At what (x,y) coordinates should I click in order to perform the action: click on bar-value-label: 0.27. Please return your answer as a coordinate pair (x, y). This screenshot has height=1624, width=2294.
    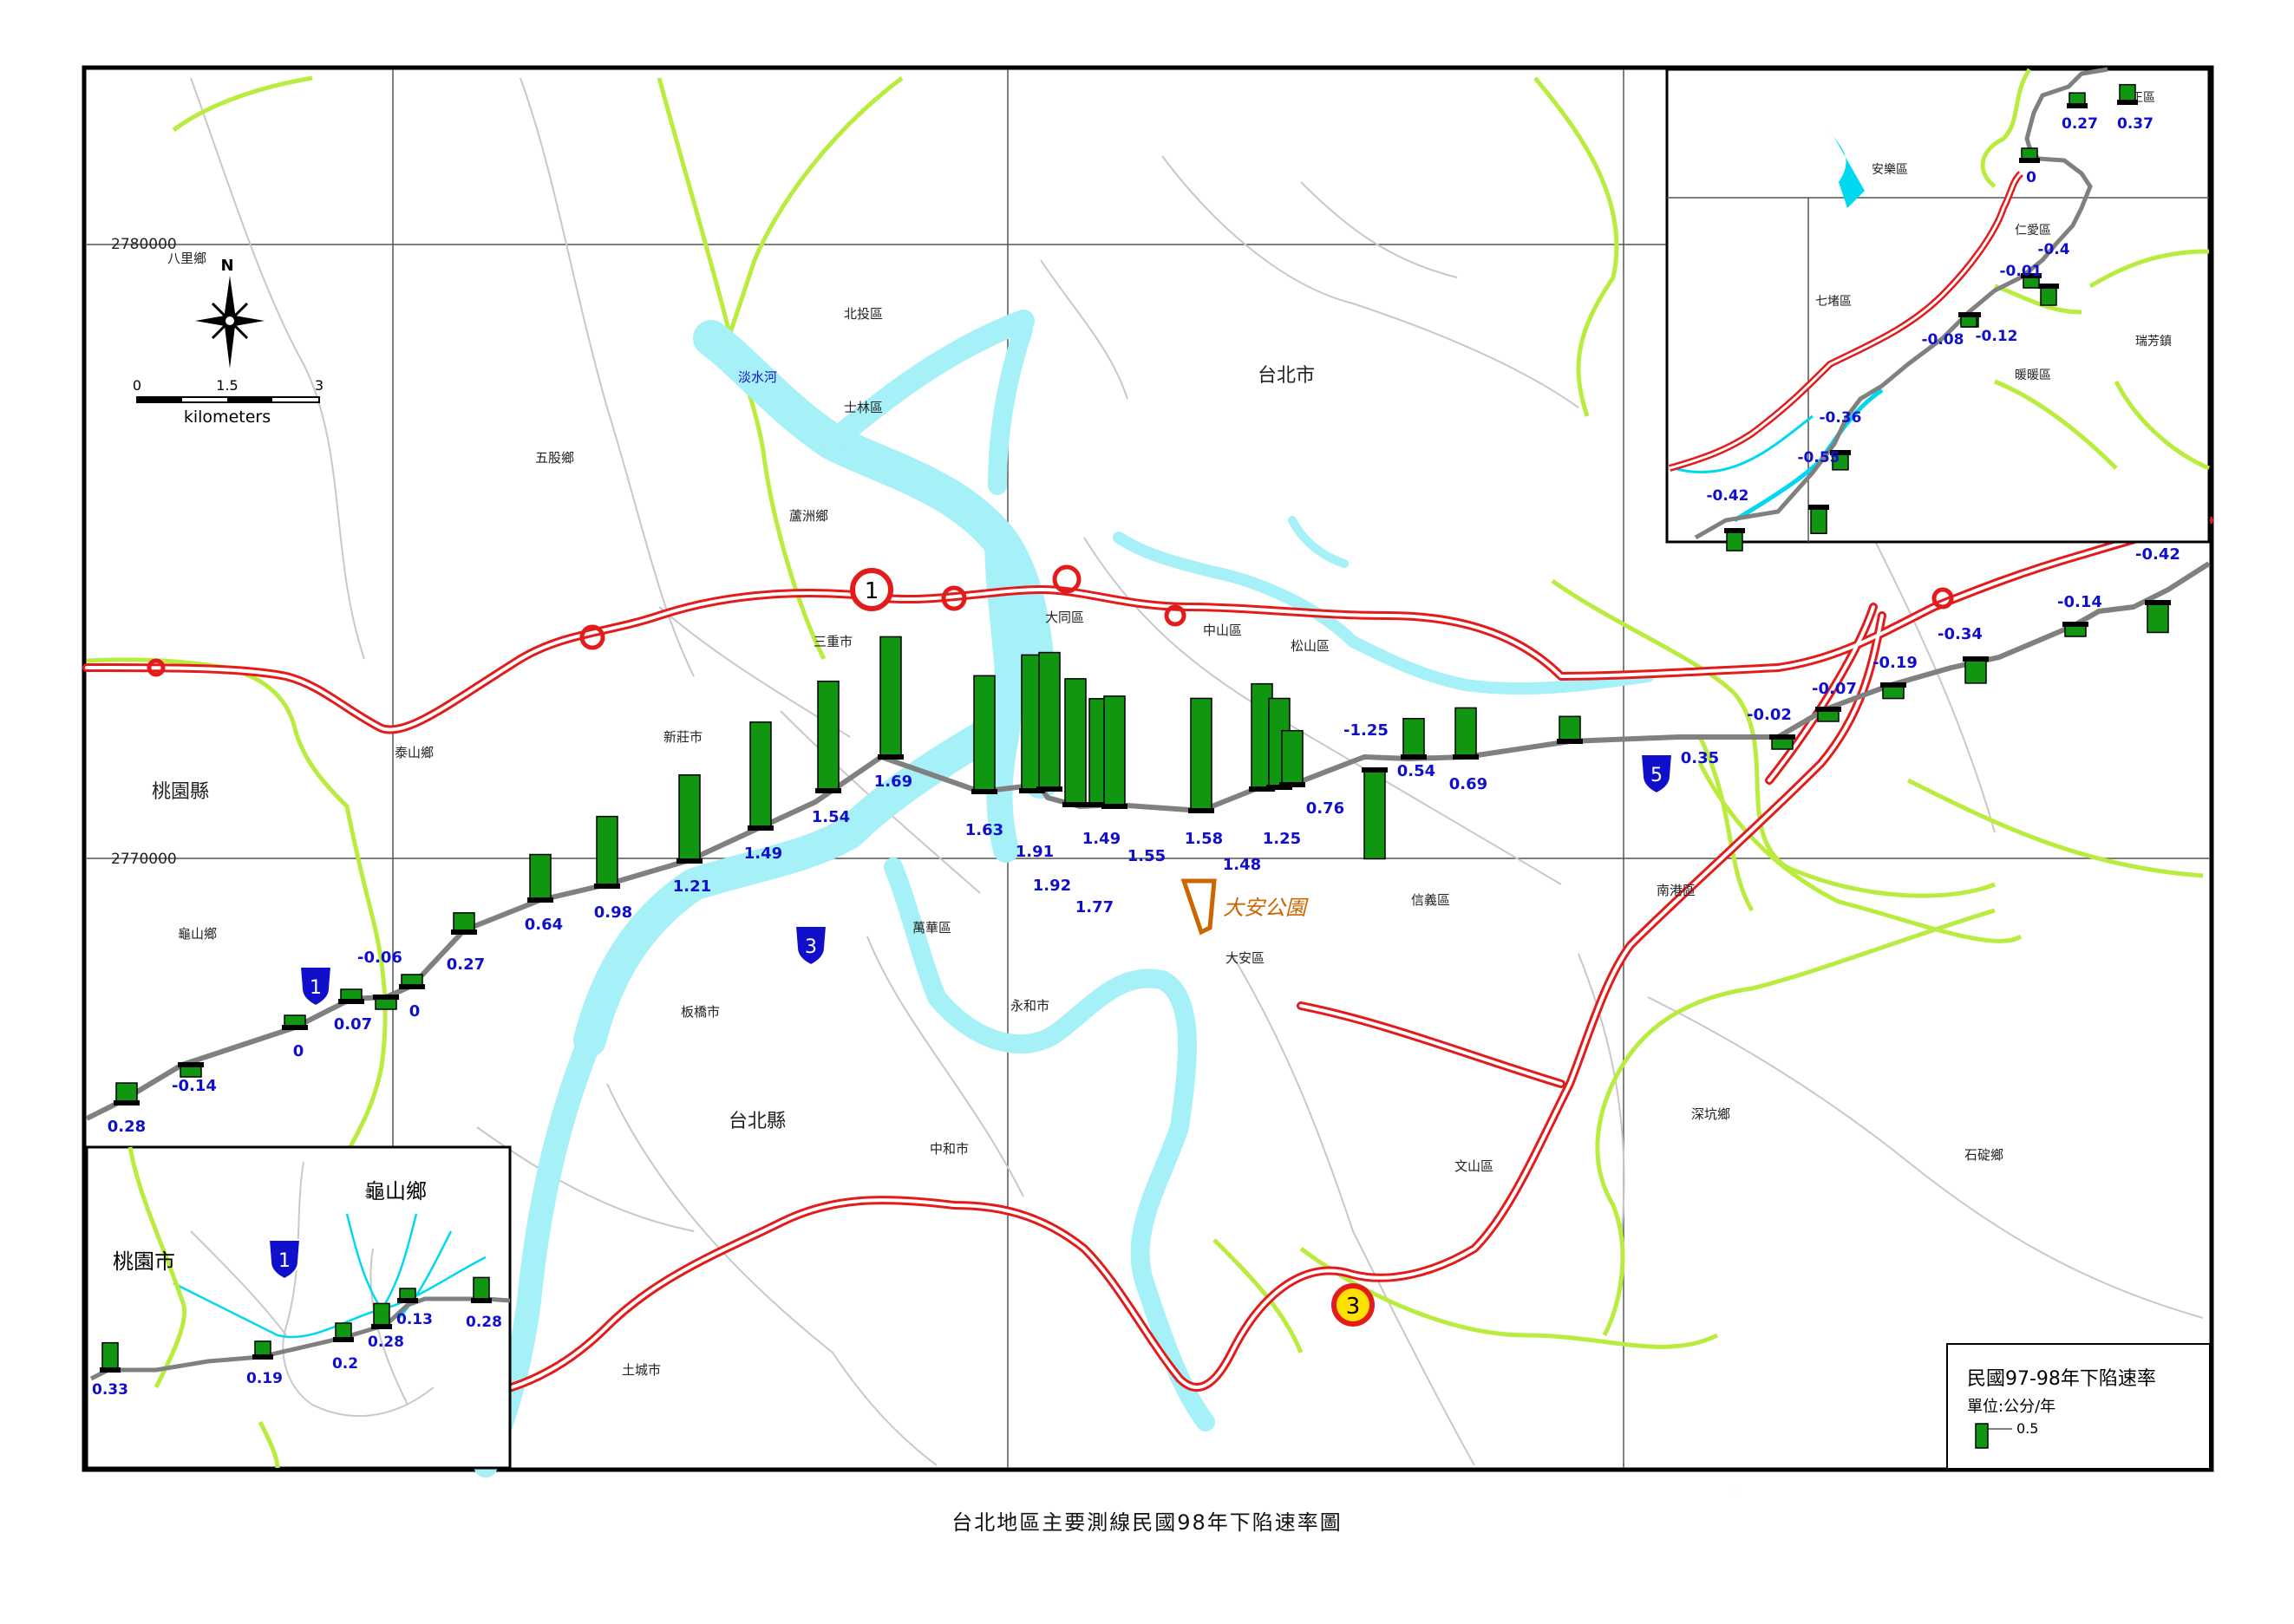
    Looking at the image, I should click on (466, 964).